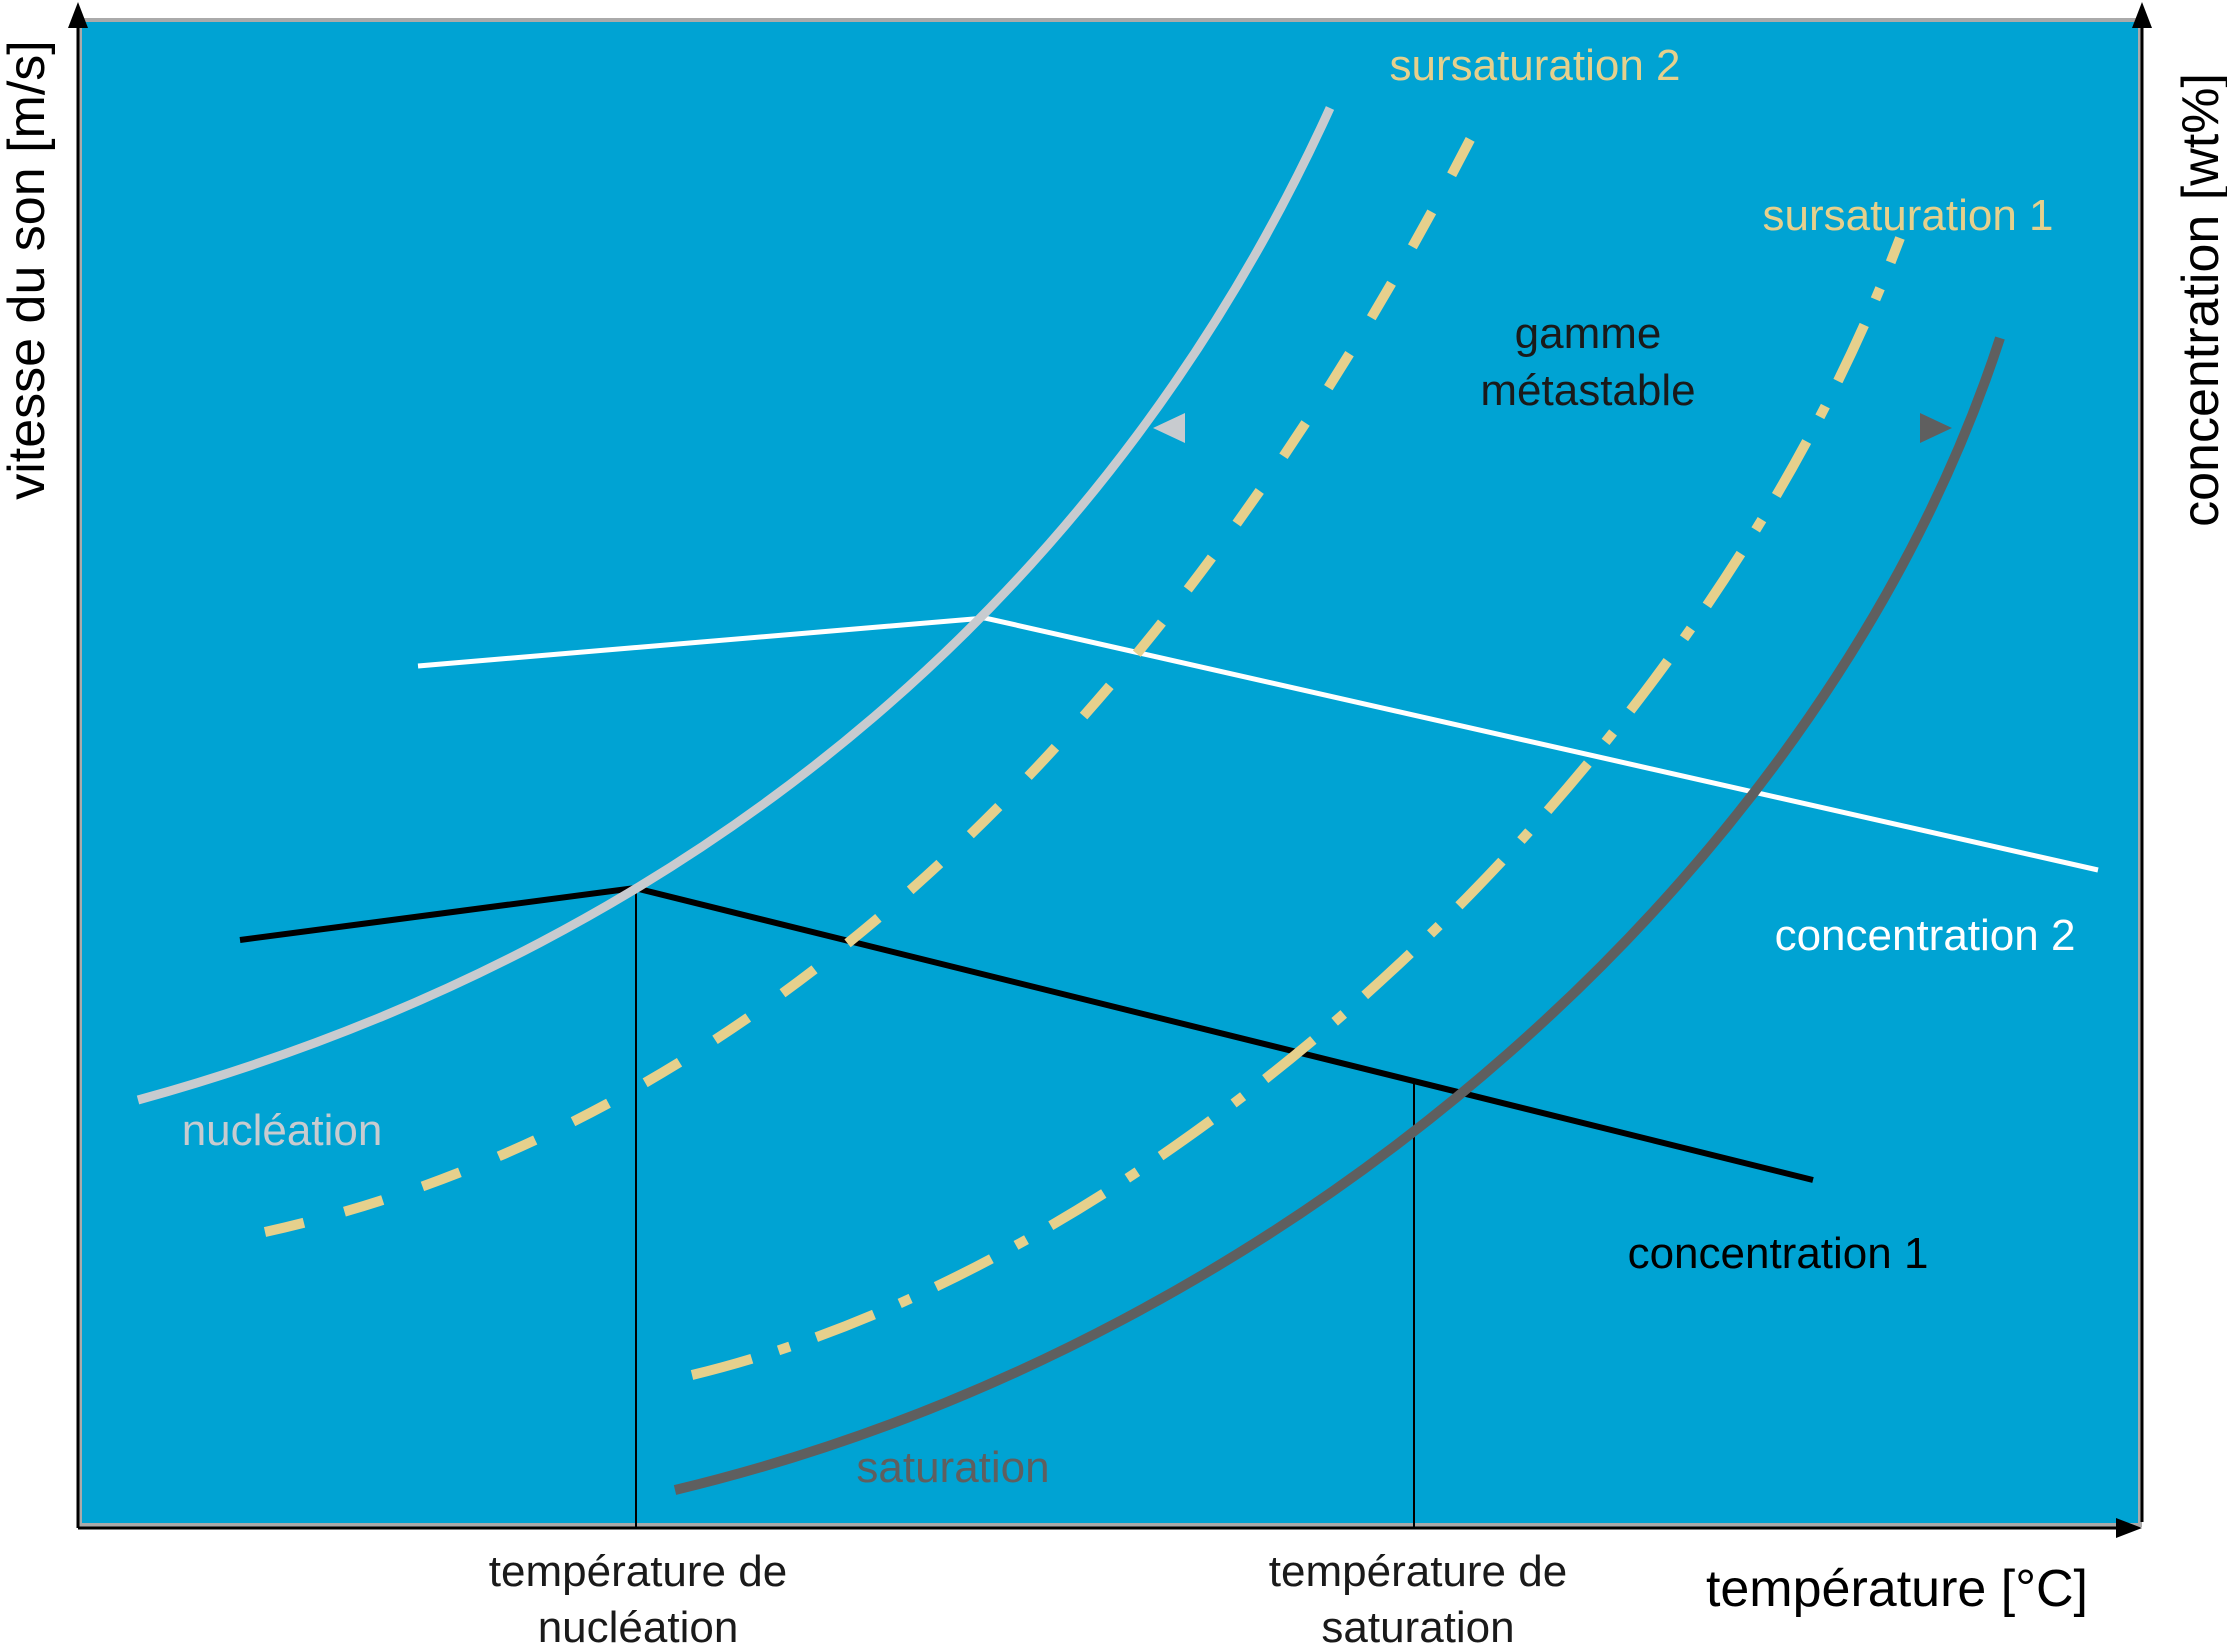 This screenshot has width=2227, height=1647. I want to click on saturation-label: saturation, so click(952, 1467).